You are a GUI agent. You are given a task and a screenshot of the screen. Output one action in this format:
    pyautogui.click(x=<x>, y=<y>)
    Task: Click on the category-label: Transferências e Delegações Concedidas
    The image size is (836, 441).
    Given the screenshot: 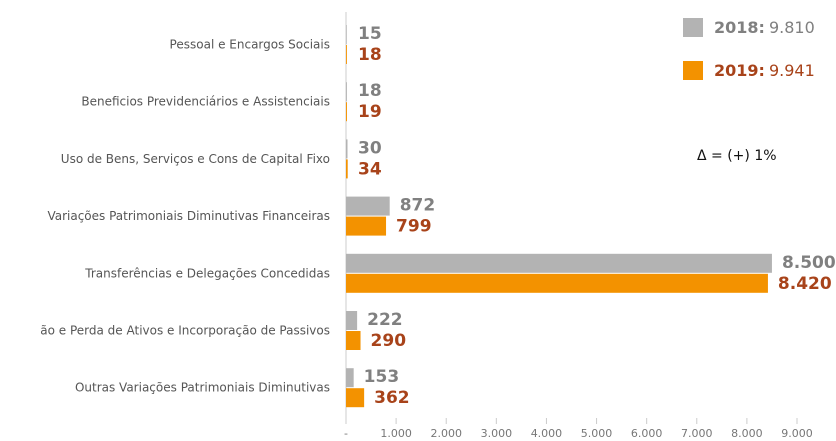 What is the action you would take?
    pyautogui.click(x=207, y=273)
    